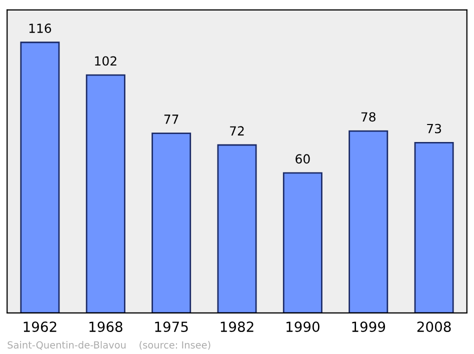 The height and width of the screenshot is (354, 474). I want to click on x-tick-label: 1982, so click(237, 327).